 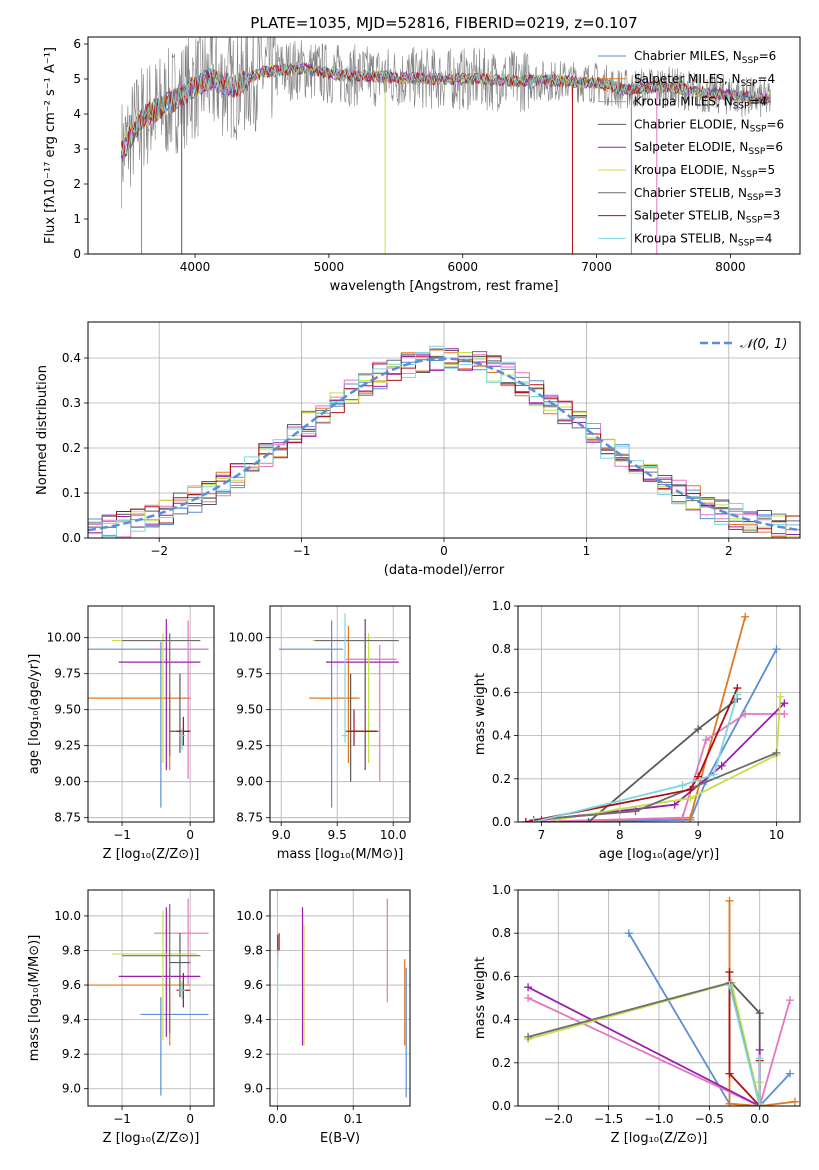 What do you see at coordinates (353, 1119) in the screenshot?
I see `x-tick-label: 0.1` at bounding box center [353, 1119].